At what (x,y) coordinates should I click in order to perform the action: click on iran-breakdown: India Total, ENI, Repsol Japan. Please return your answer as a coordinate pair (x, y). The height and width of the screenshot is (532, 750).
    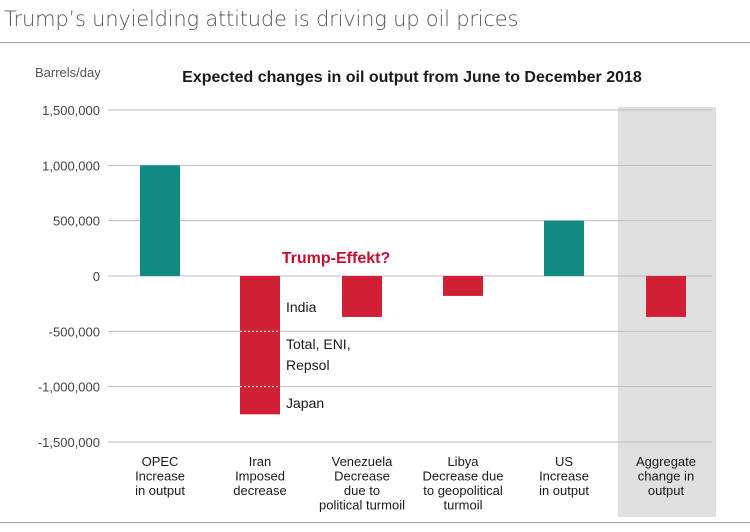
    Looking at the image, I should click on (295, 355).